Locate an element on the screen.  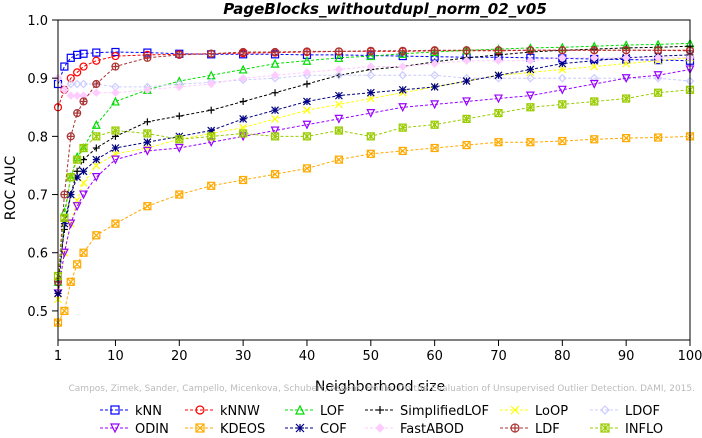
y-tick-label: 0.5 is located at coordinates (37, 312).